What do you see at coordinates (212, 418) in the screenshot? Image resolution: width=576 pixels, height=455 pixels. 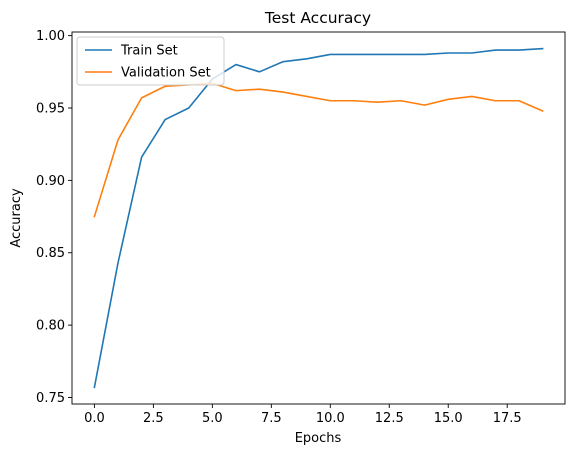 I see `x-tick-label: 5.0` at bounding box center [212, 418].